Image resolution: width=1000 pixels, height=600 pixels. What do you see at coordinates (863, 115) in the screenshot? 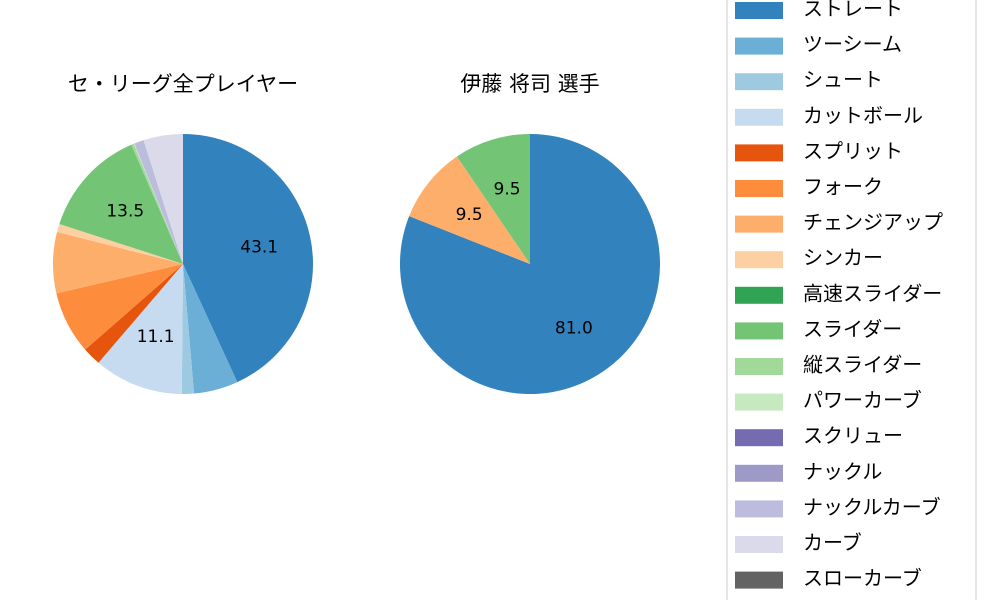
I see `legend-label: カットボール` at bounding box center [863, 115].